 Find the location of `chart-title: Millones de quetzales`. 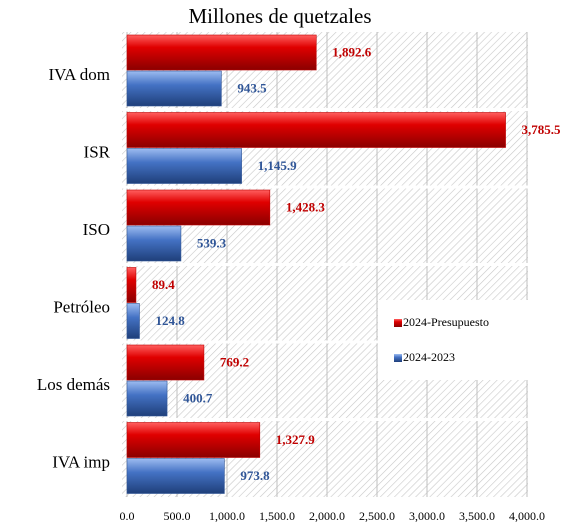

chart-title: Millones de quetzales is located at coordinates (279, 16).